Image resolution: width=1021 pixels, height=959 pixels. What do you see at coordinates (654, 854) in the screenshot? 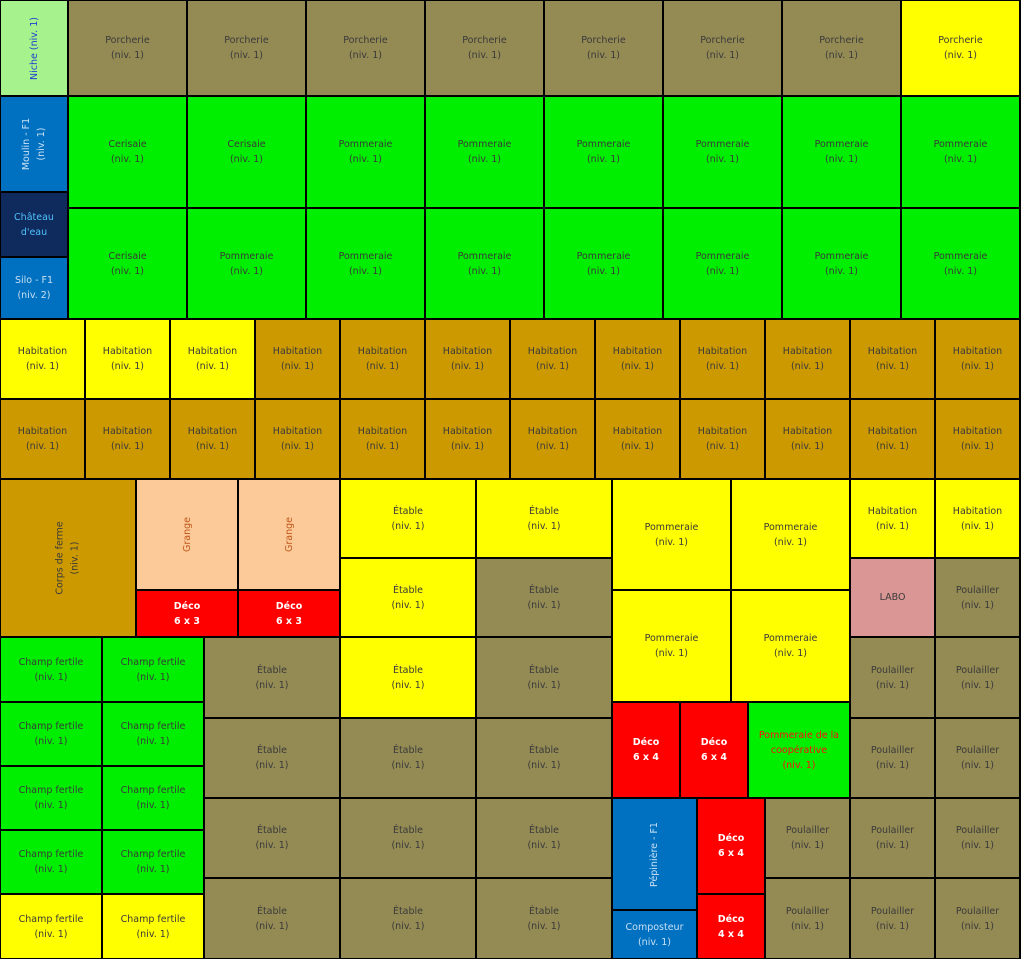
I see `cell-text: Pépinière - F1` at bounding box center [654, 854].